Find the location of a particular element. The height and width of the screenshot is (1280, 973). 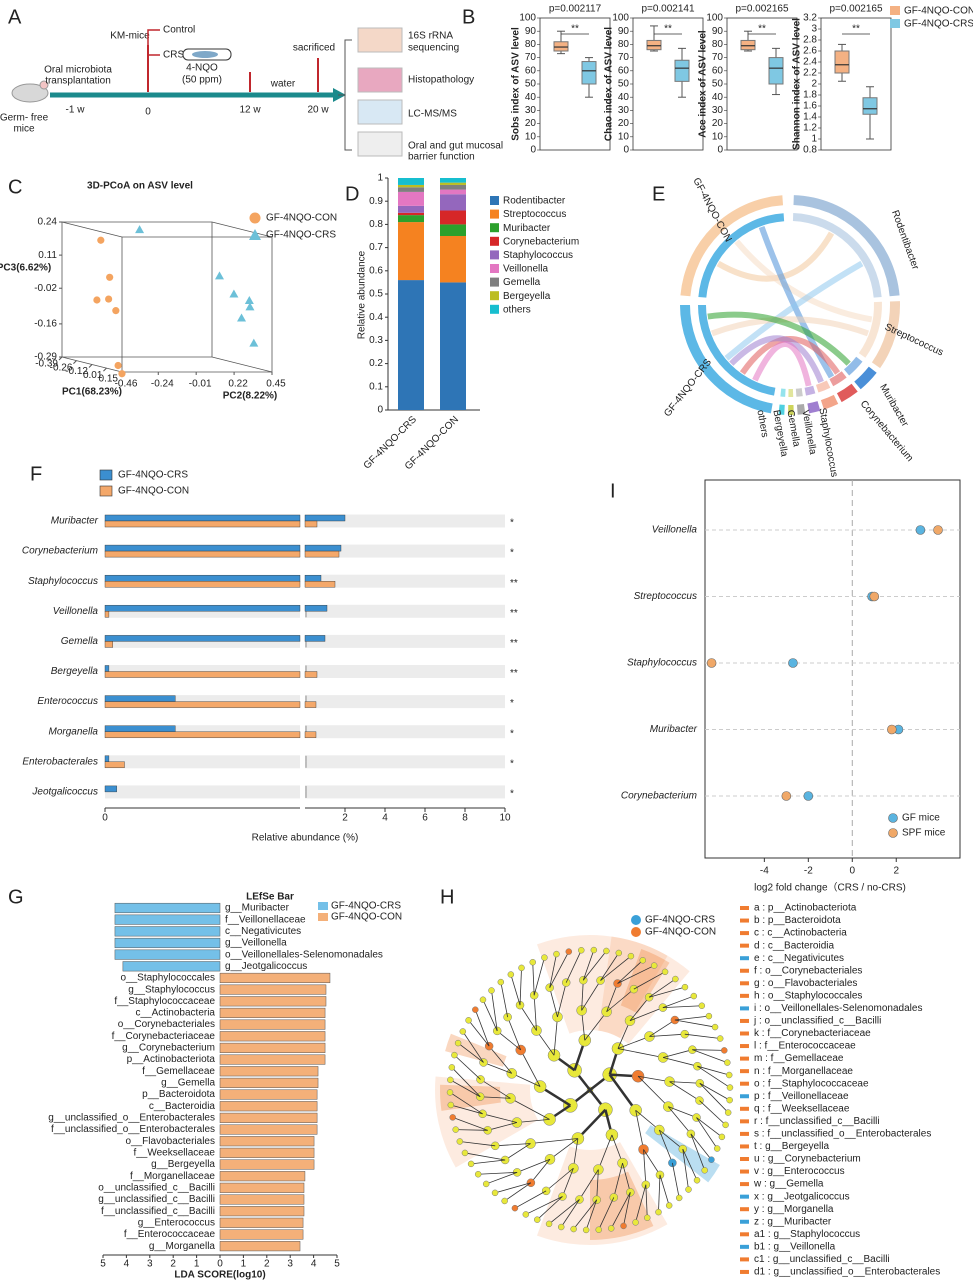

category-label: o__Flavobacteriales is located at coordinates (171, 1141).